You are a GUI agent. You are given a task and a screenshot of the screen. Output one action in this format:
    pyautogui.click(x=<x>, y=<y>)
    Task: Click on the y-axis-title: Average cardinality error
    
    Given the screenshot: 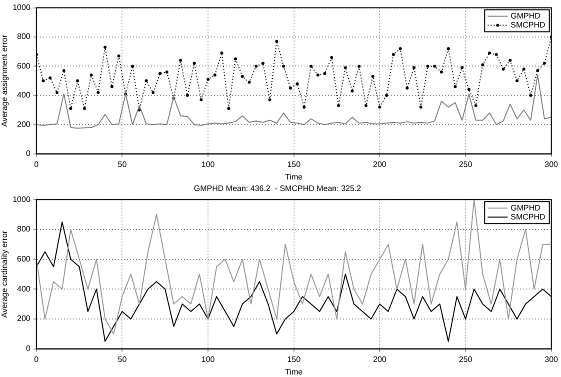 What is the action you would take?
    pyautogui.click(x=5, y=274)
    